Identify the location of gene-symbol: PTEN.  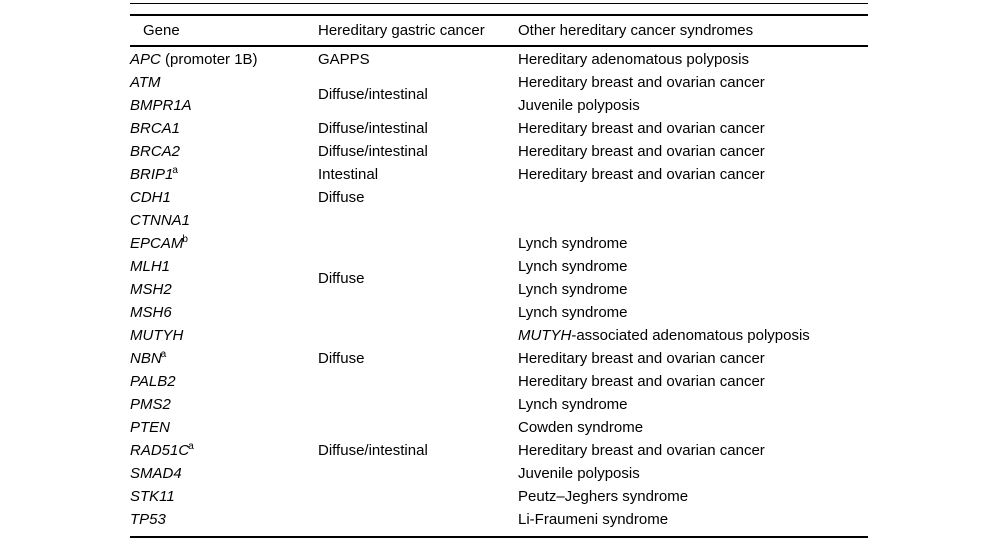
(150, 427).